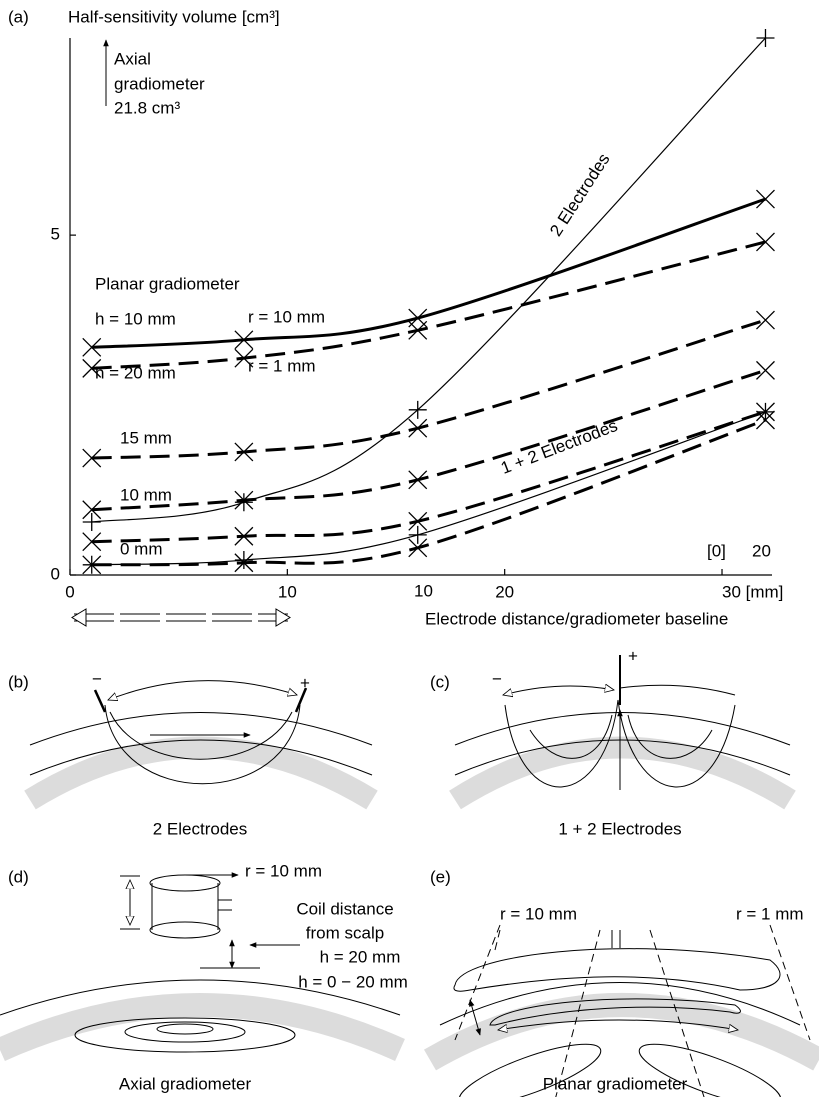 The height and width of the screenshot is (1097, 819). I want to click on caption: 2 Electrodes, so click(200, 828).